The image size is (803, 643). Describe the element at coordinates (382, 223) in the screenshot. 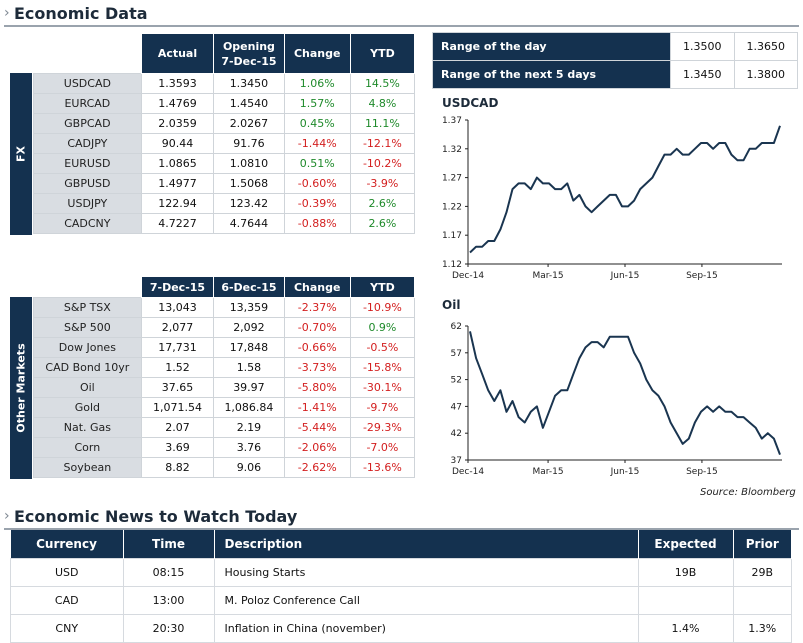

I see `row-ytd: 2.6%` at that location.